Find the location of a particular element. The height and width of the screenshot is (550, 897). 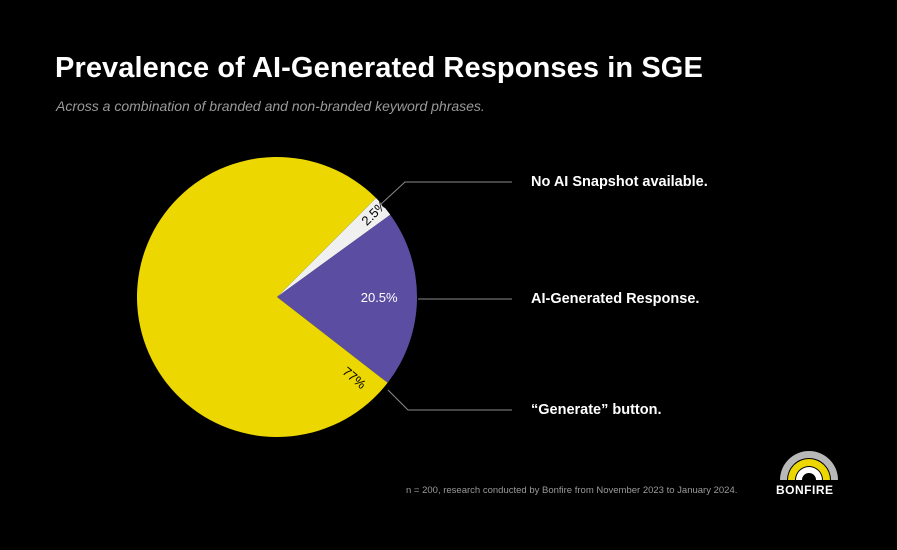

legend-label-1: No AI Snapshot available. is located at coordinates (619, 182).